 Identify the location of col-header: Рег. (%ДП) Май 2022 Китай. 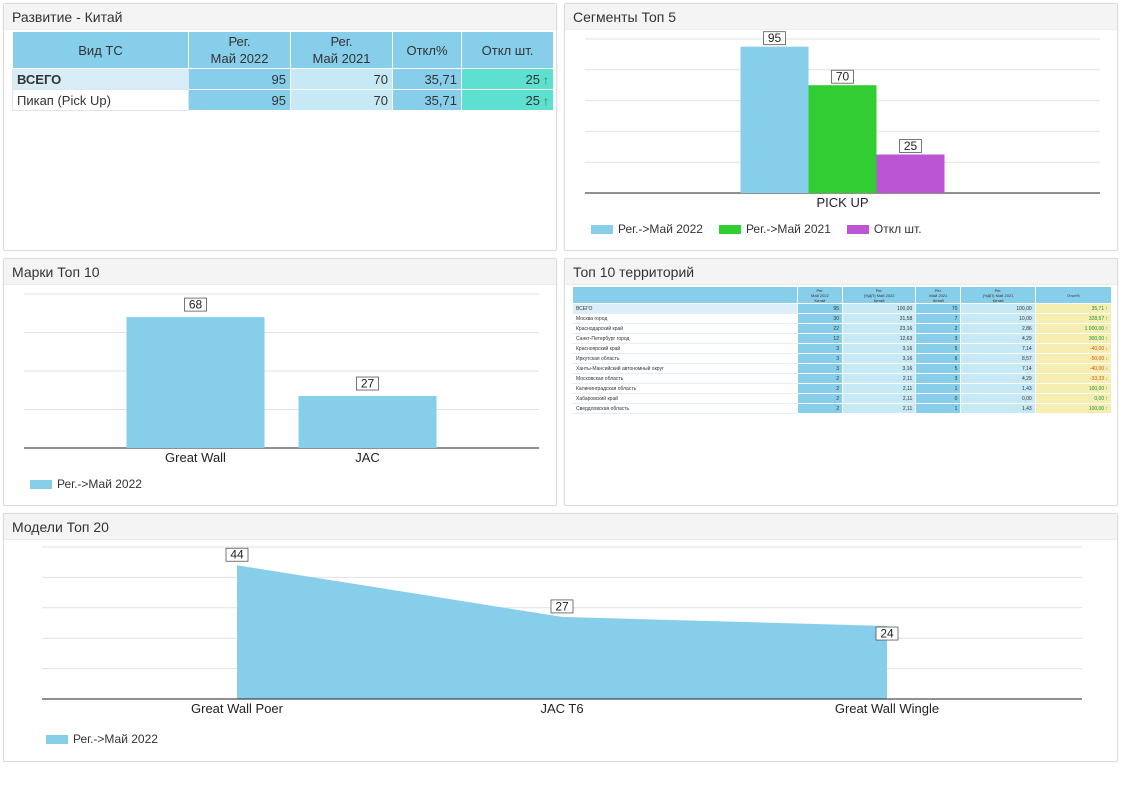
(879, 295).